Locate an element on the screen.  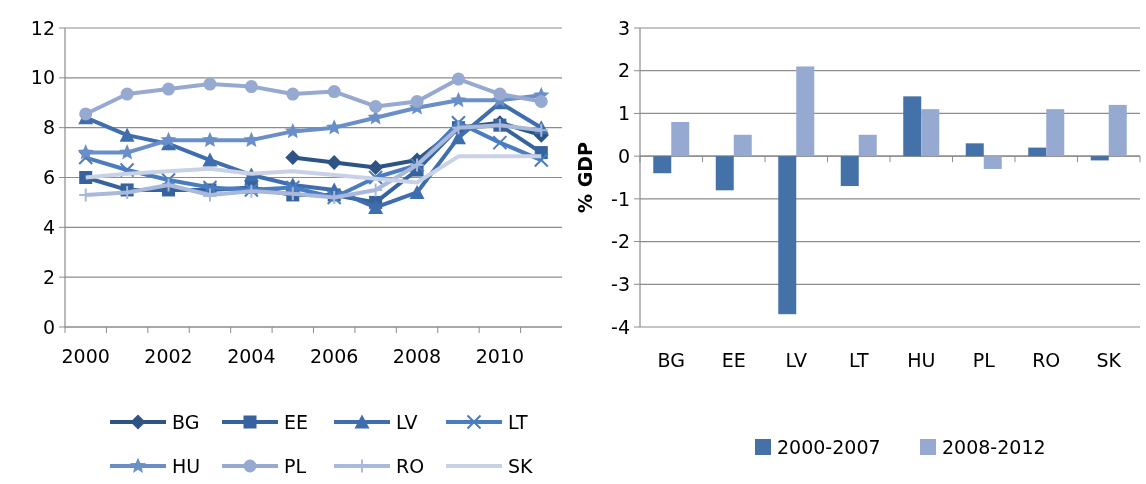
x-tick-label: 2000 is located at coordinates (85, 356).